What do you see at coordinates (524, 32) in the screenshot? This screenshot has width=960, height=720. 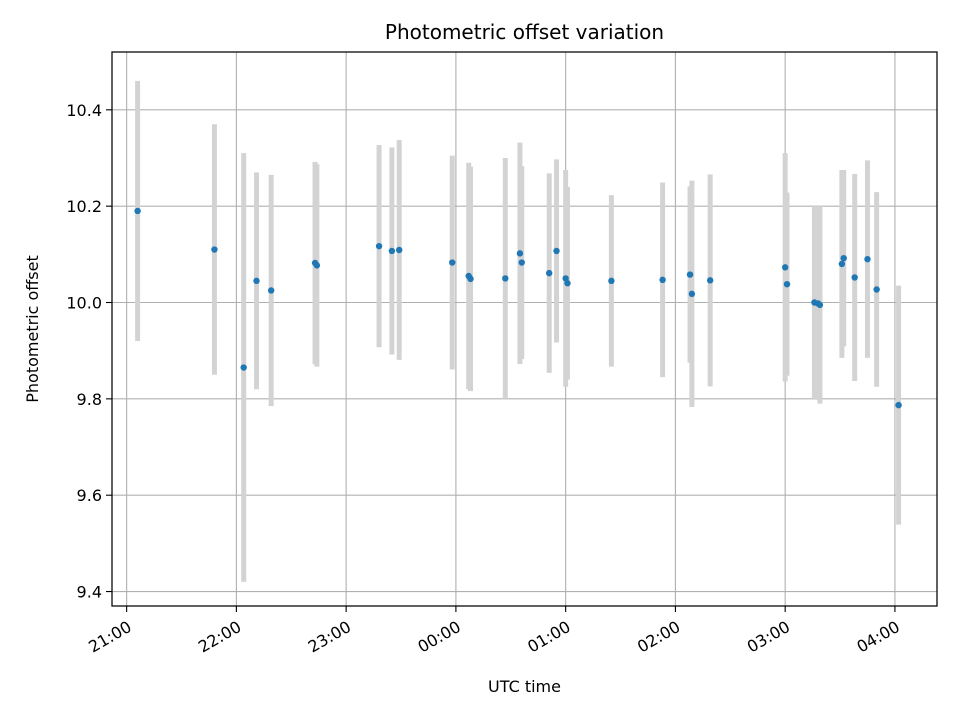 I see `chart-title: Photometric offset variation` at bounding box center [524, 32].